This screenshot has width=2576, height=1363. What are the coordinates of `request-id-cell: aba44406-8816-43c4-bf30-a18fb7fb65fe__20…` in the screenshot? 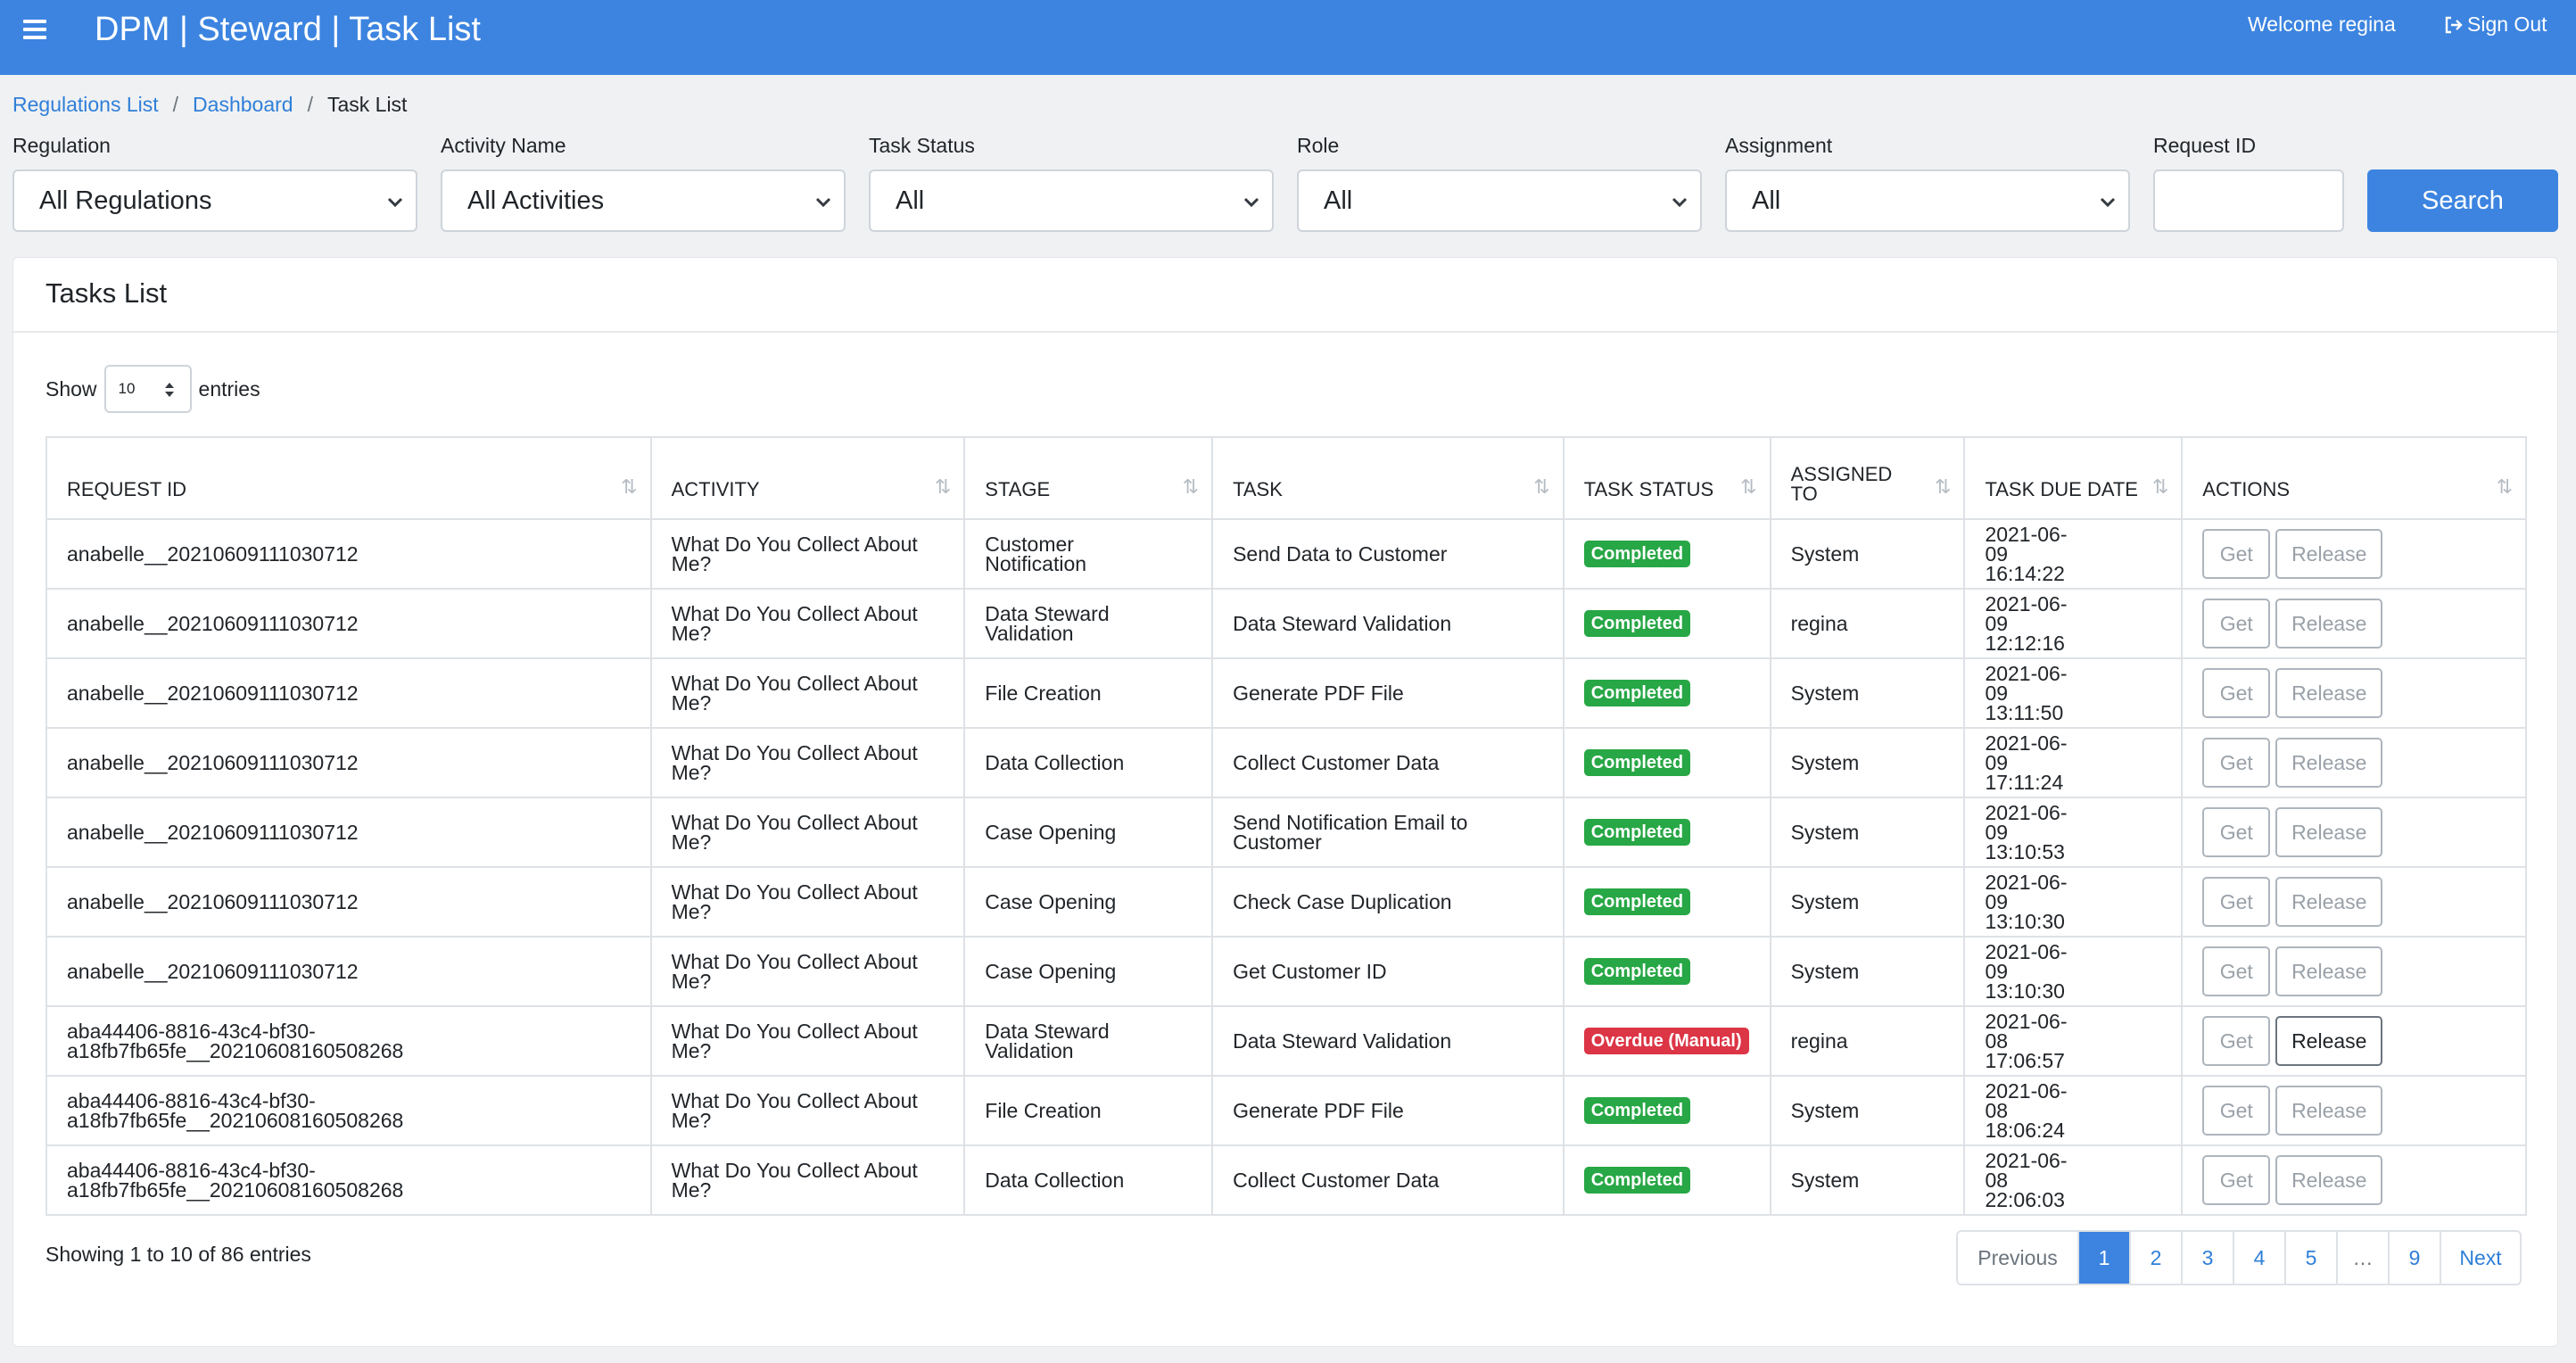 It's located at (349, 1180).